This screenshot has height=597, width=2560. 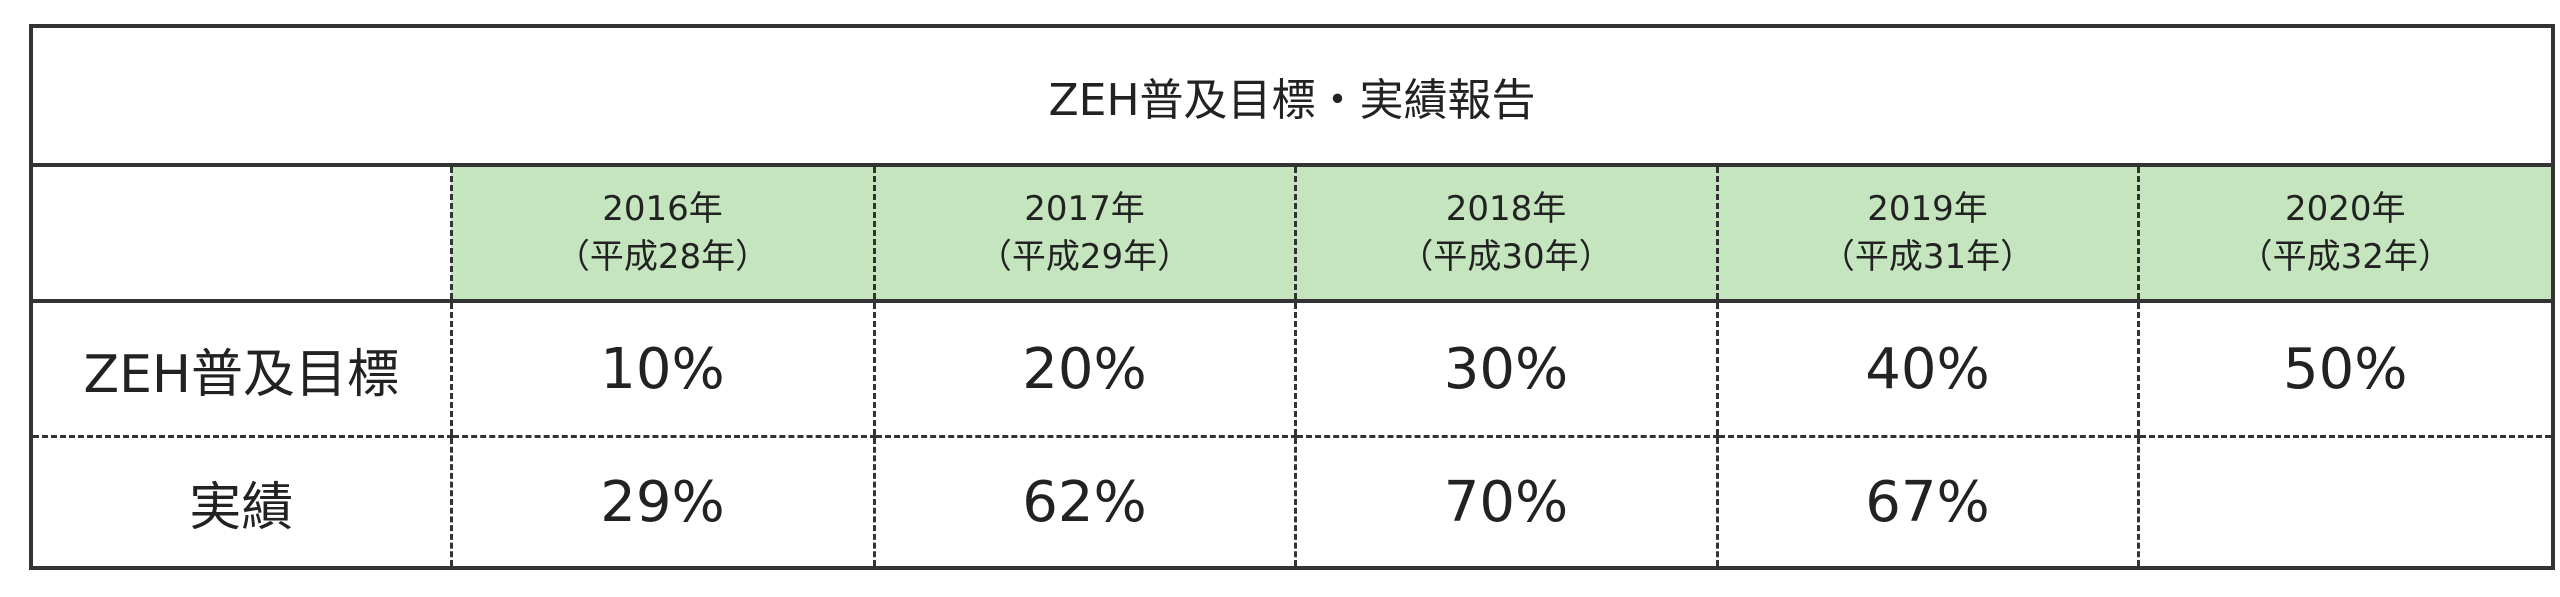 What do you see at coordinates (1506, 257) in the screenshot?
I see `header-line: （平成30年）` at bounding box center [1506, 257].